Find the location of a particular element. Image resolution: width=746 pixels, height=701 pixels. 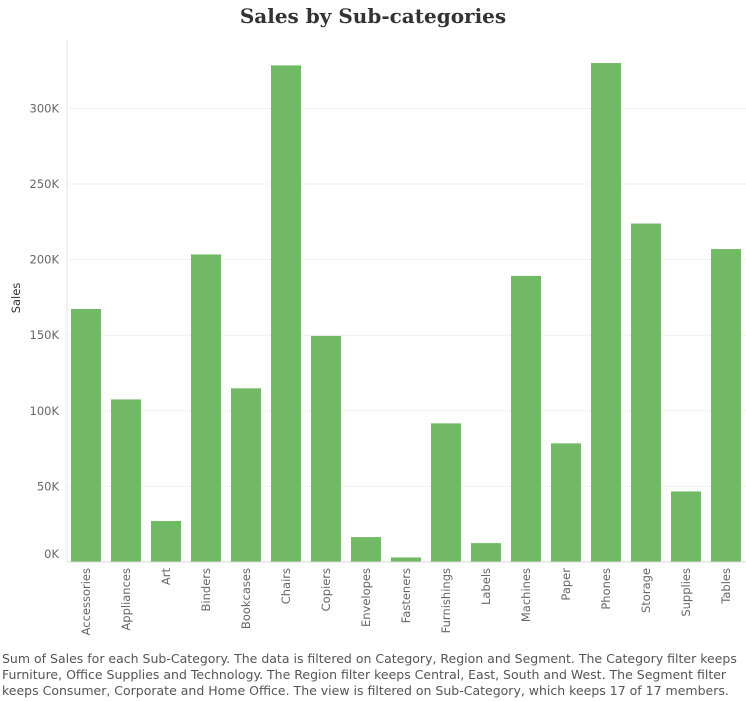

y-tick-label: 300K is located at coordinates (45, 108).